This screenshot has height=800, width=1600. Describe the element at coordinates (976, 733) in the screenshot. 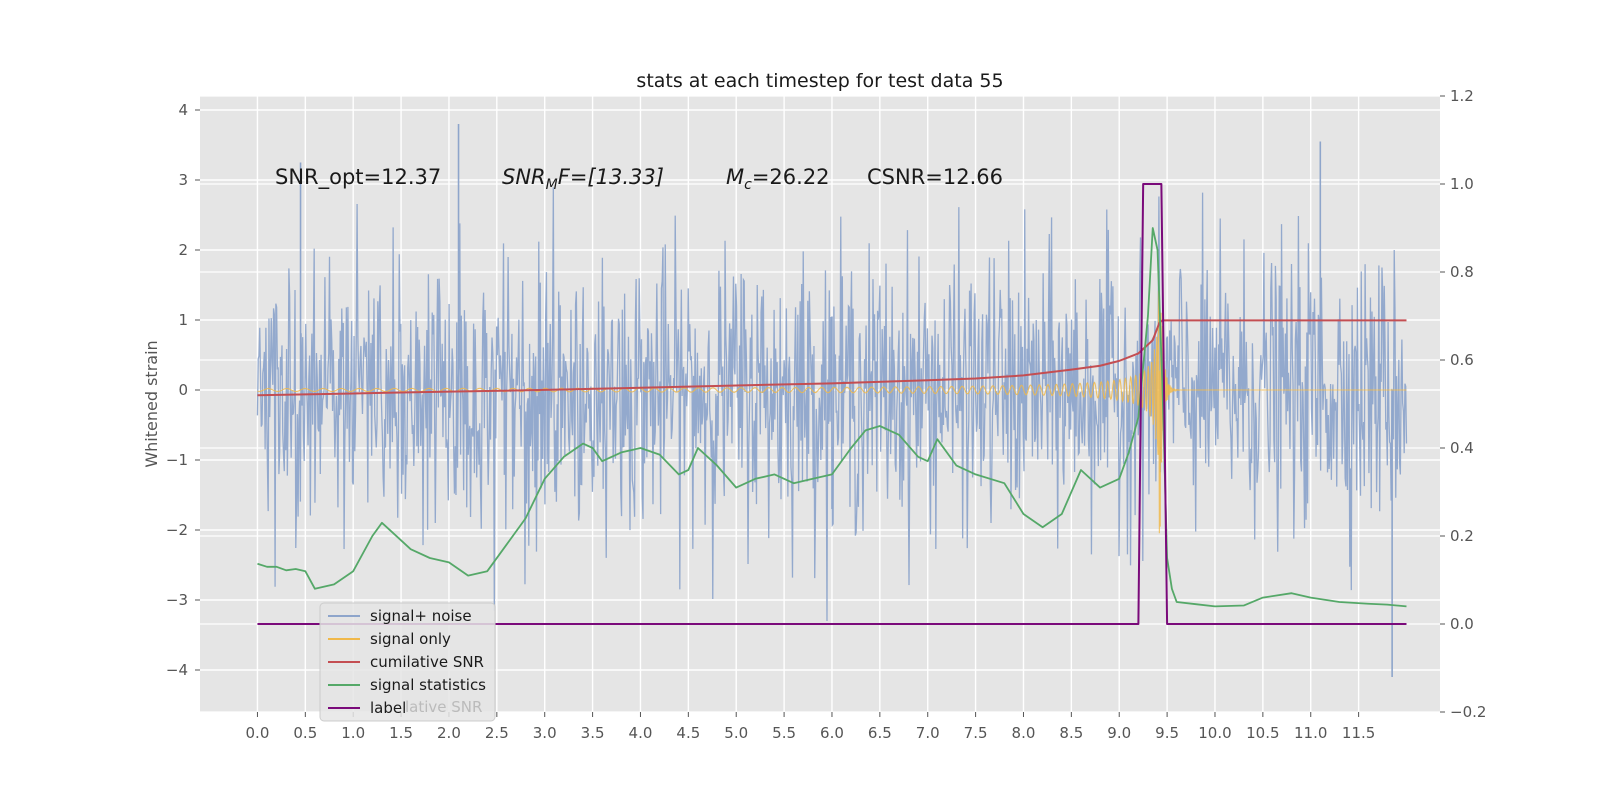

I see `x-tick-label: 7.5` at that location.